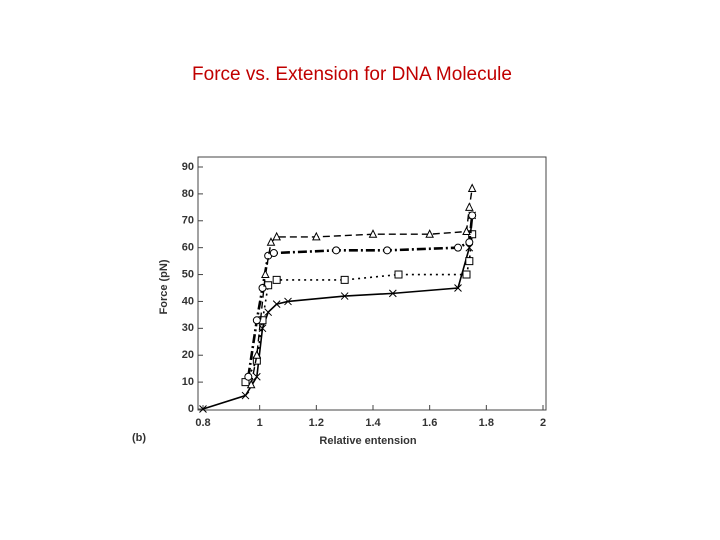 This screenshot has width=720, height=540. I want to click on x-tick-label: 1.6, so click(429, 423).